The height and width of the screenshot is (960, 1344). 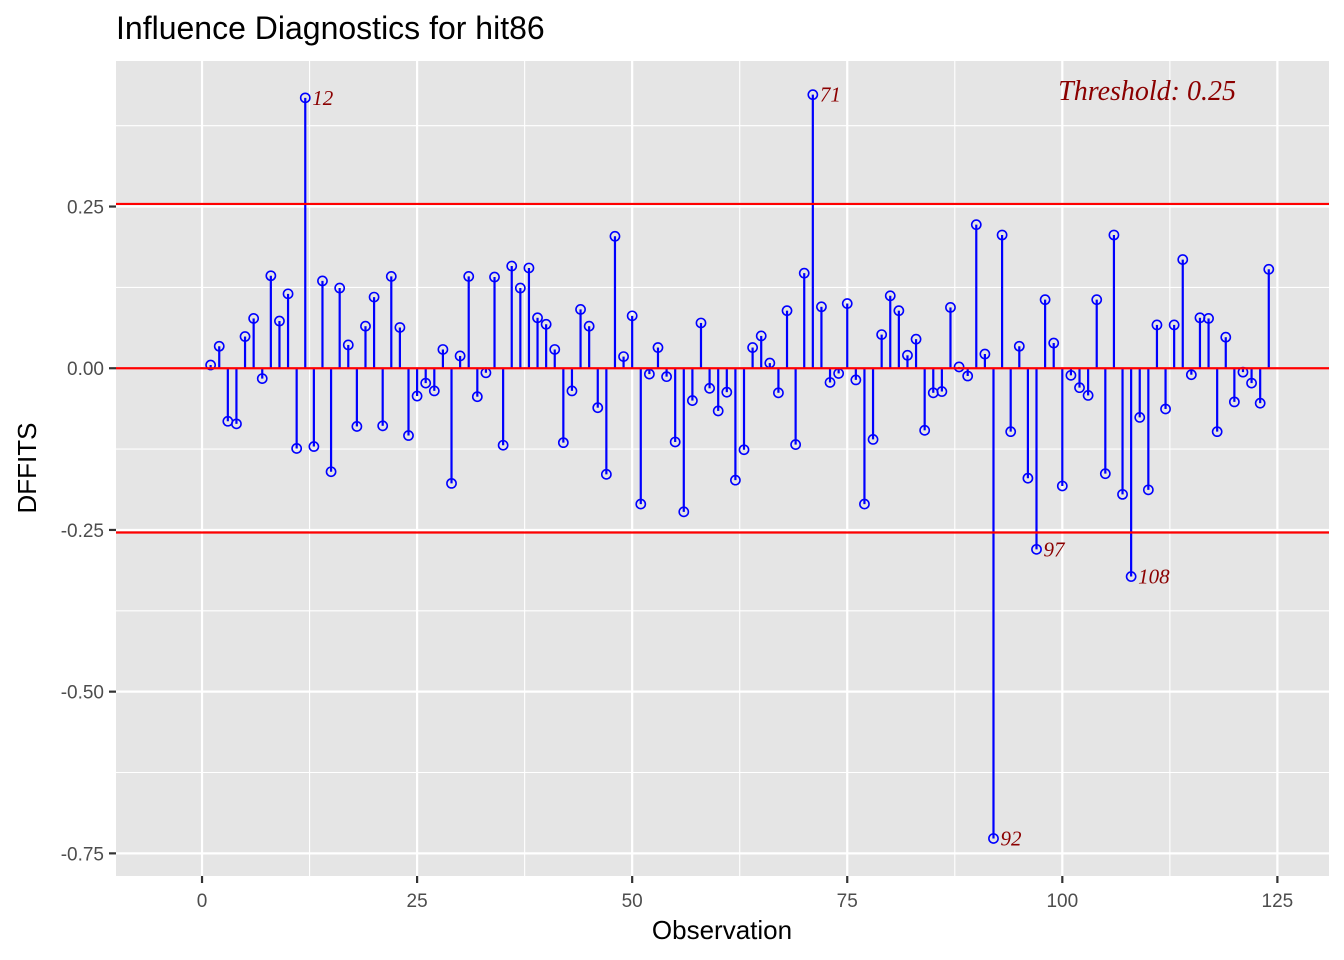 What do you see at coordinates (417, 901) in the screenshot?
I see `x-tick-label: 25` at bounding box center [417, 901].